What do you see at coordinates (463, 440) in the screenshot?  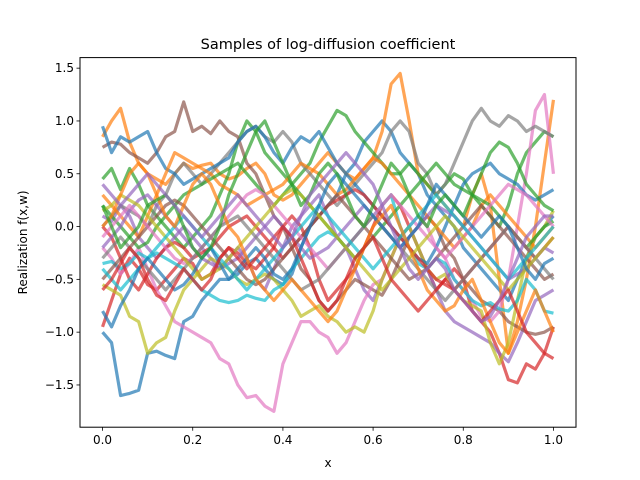 I see `x-tick-label: 0.8` at bounding box center [463, 440].